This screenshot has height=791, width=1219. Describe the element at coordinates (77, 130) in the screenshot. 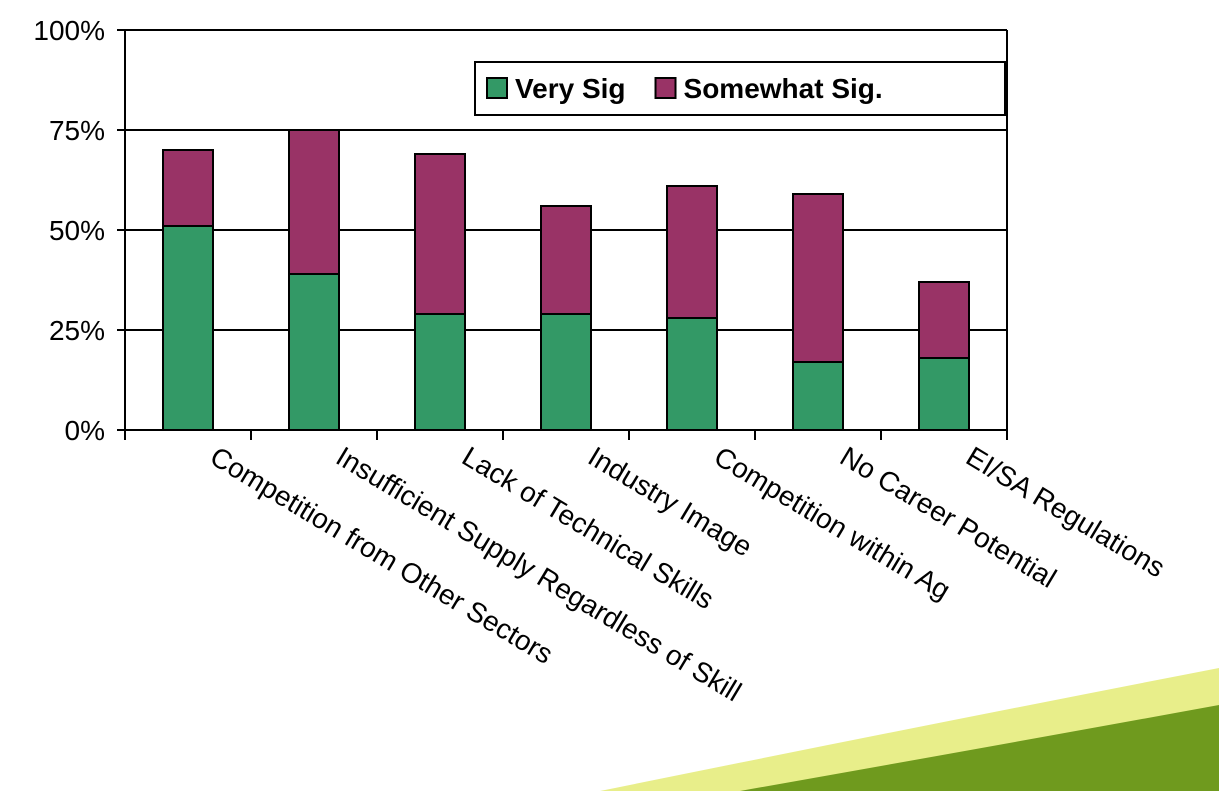

I see `y-tick-label: 75%` at that location.